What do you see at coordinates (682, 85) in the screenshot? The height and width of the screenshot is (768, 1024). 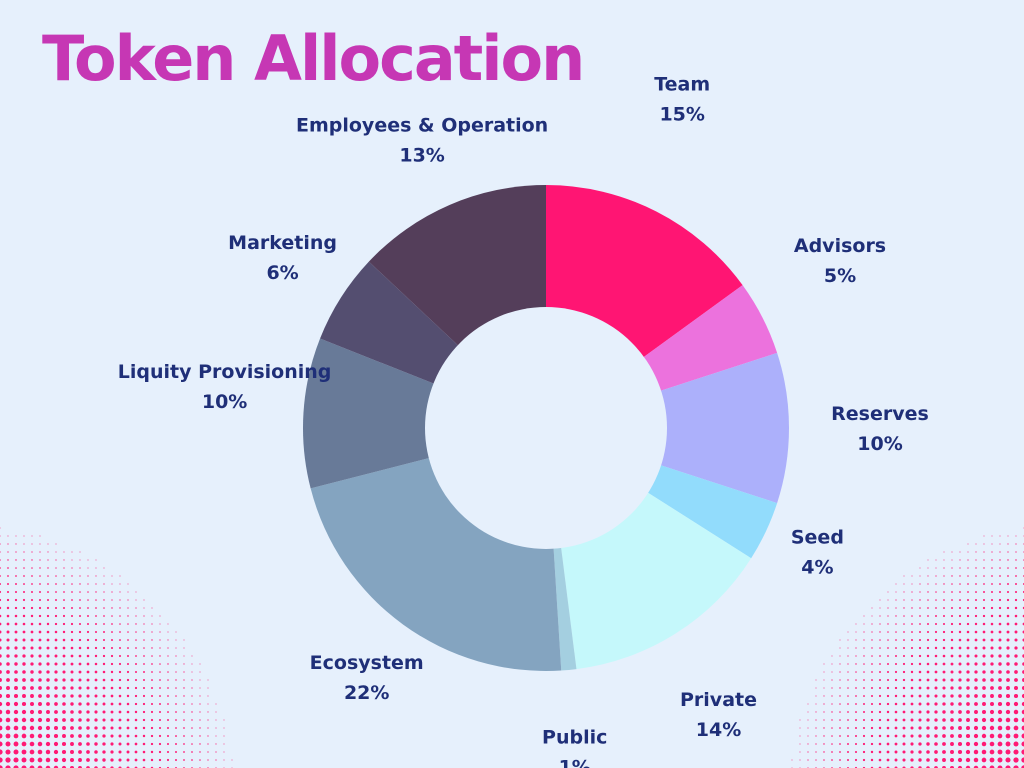 I see `slice-label-name: Team` at bounding box center [682, 85].